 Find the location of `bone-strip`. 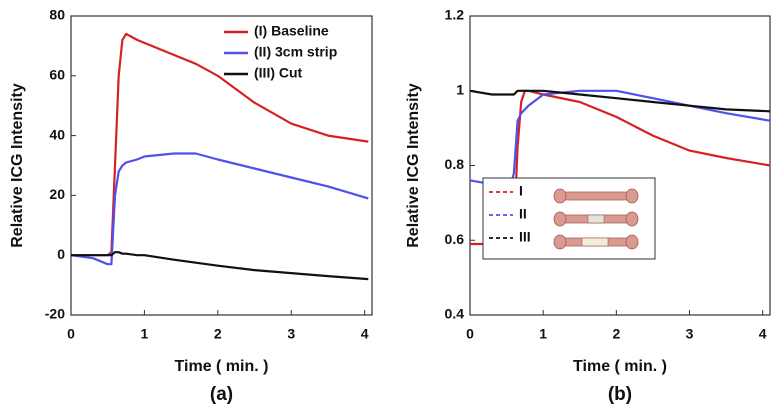

bone-strip is located at coordinates (596, 219).